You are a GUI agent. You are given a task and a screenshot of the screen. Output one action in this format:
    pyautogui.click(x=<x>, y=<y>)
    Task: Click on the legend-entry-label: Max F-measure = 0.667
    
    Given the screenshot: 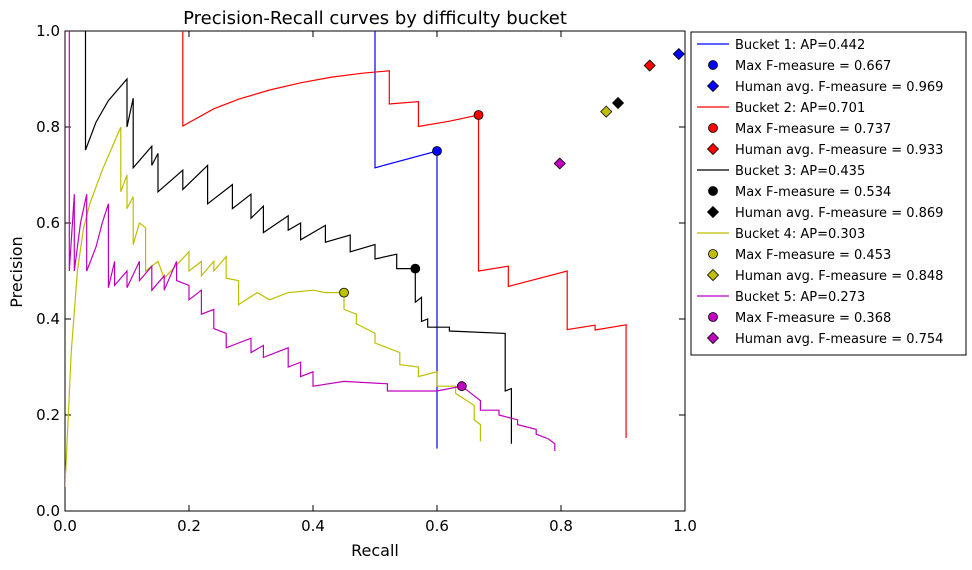 What is the action you would take?
    pyautogui.click(x=813, y=66)
    